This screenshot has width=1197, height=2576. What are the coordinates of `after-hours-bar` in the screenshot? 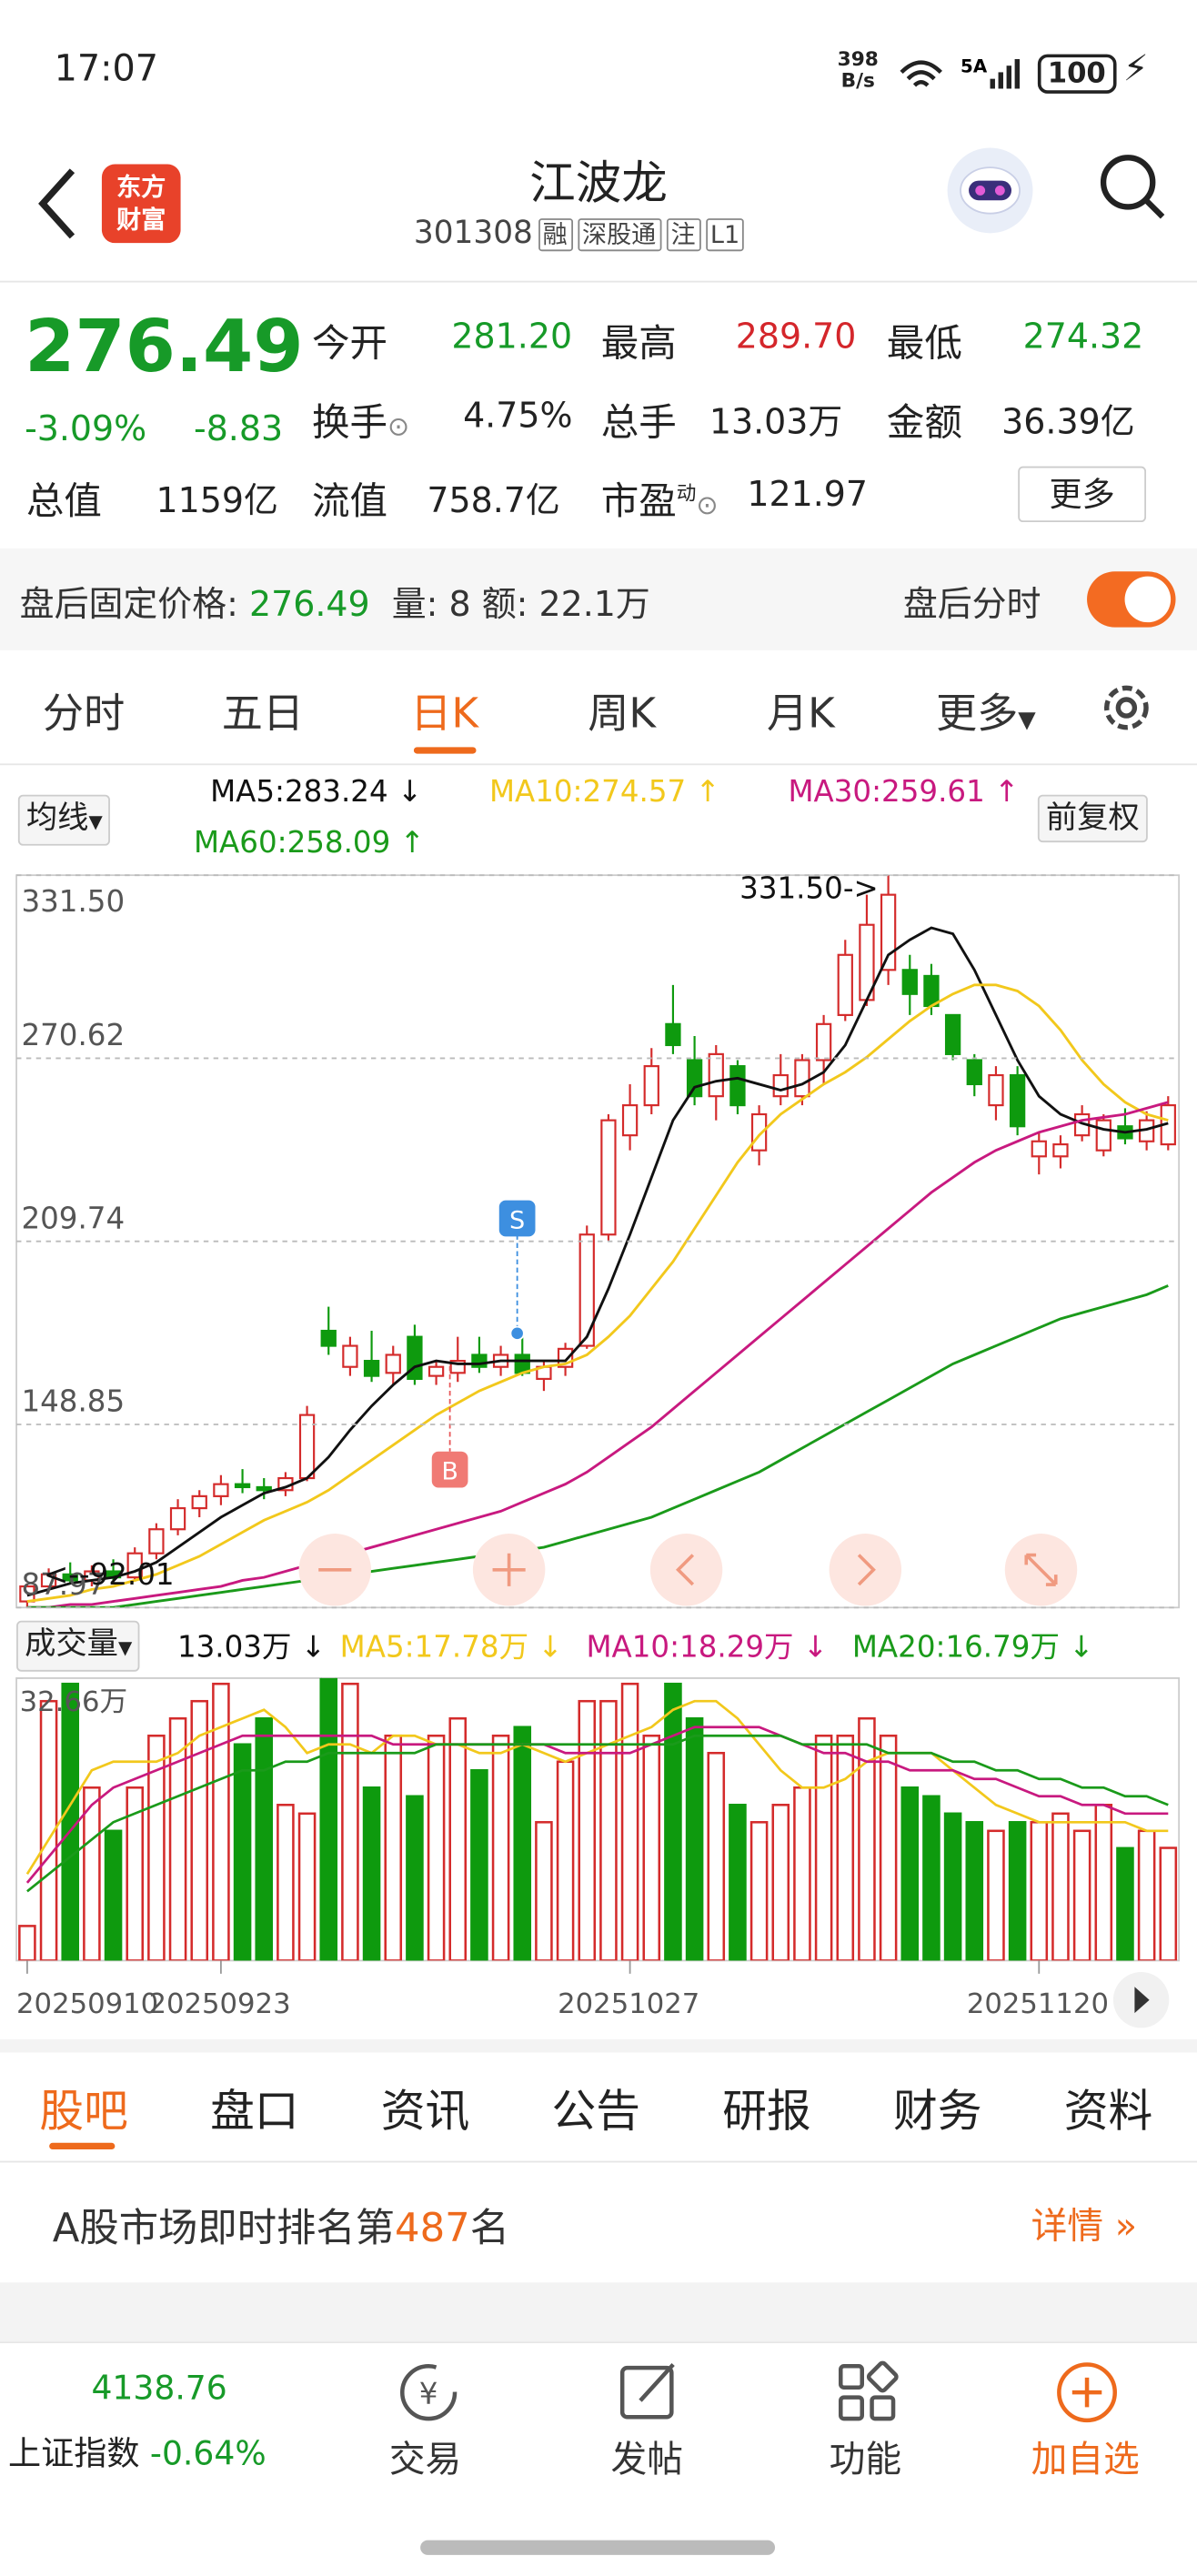 It's located at (598, 599).